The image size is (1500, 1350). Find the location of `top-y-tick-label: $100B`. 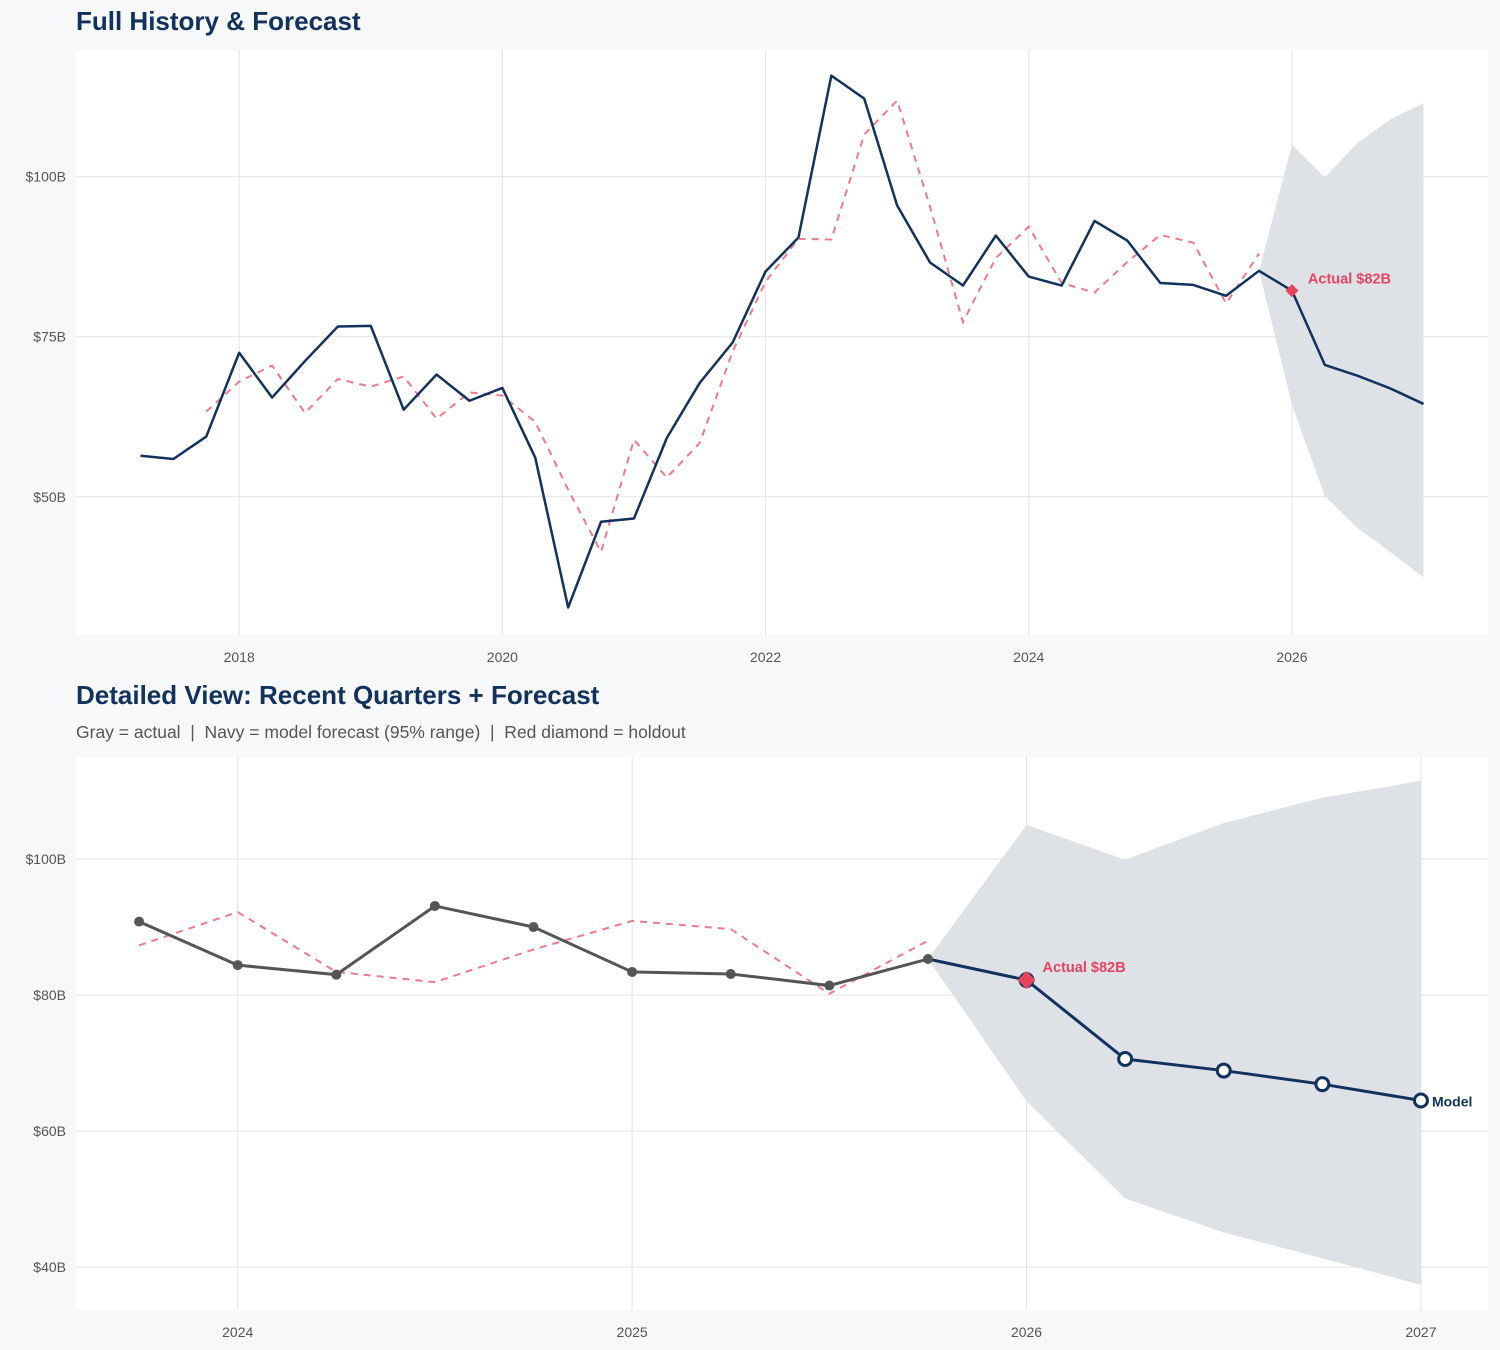

top-y-tick-label: $100B is located at coordinates (46, 177).